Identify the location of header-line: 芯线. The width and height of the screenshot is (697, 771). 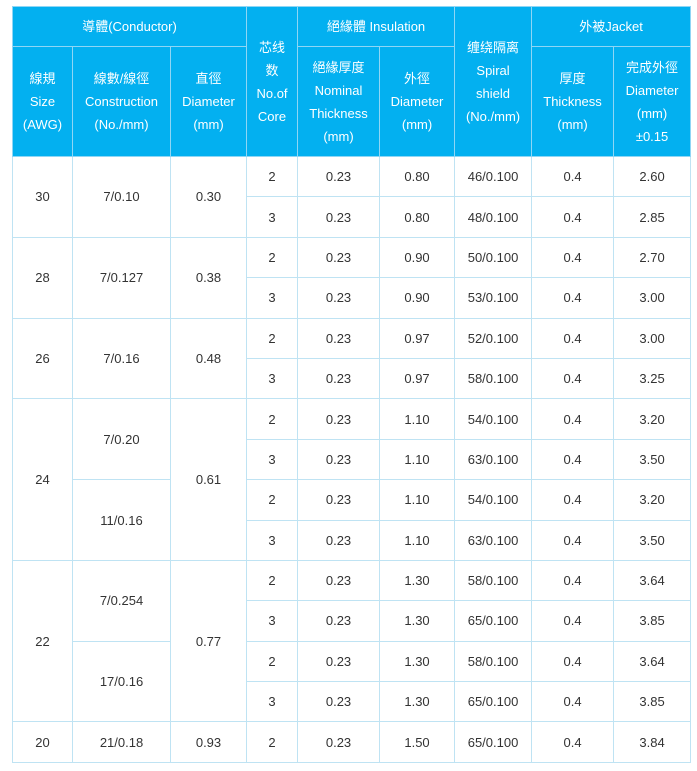
(272, 47).